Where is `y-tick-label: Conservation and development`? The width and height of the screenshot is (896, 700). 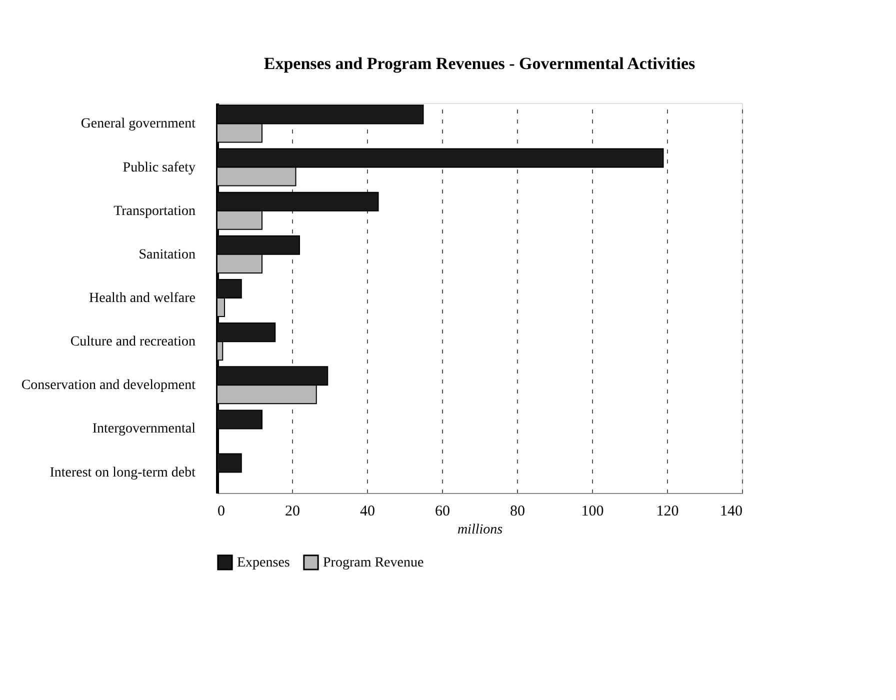
y-tick-label: Conservation and development is located at coordinates (108, 386).